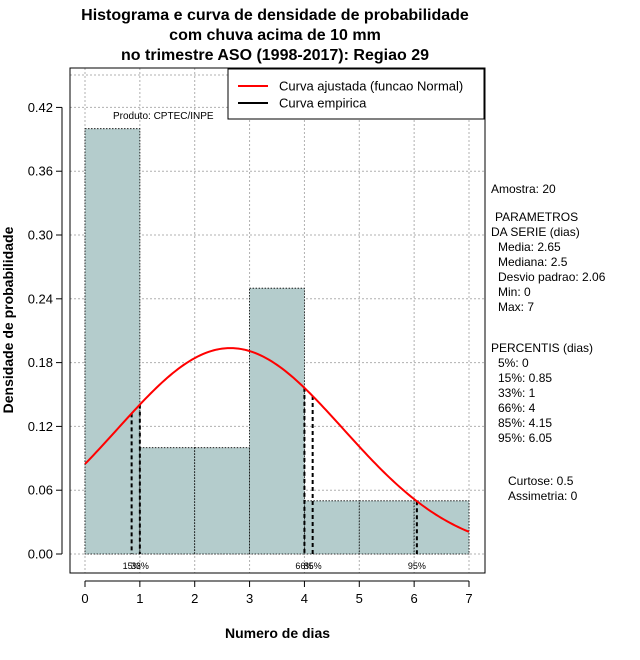 This screenshot has height=660, width=640. What do you see at coordinates (414, 598) in the screenshot?
I see `x-tick-label-6: 6` at bounding box center [414, 598].